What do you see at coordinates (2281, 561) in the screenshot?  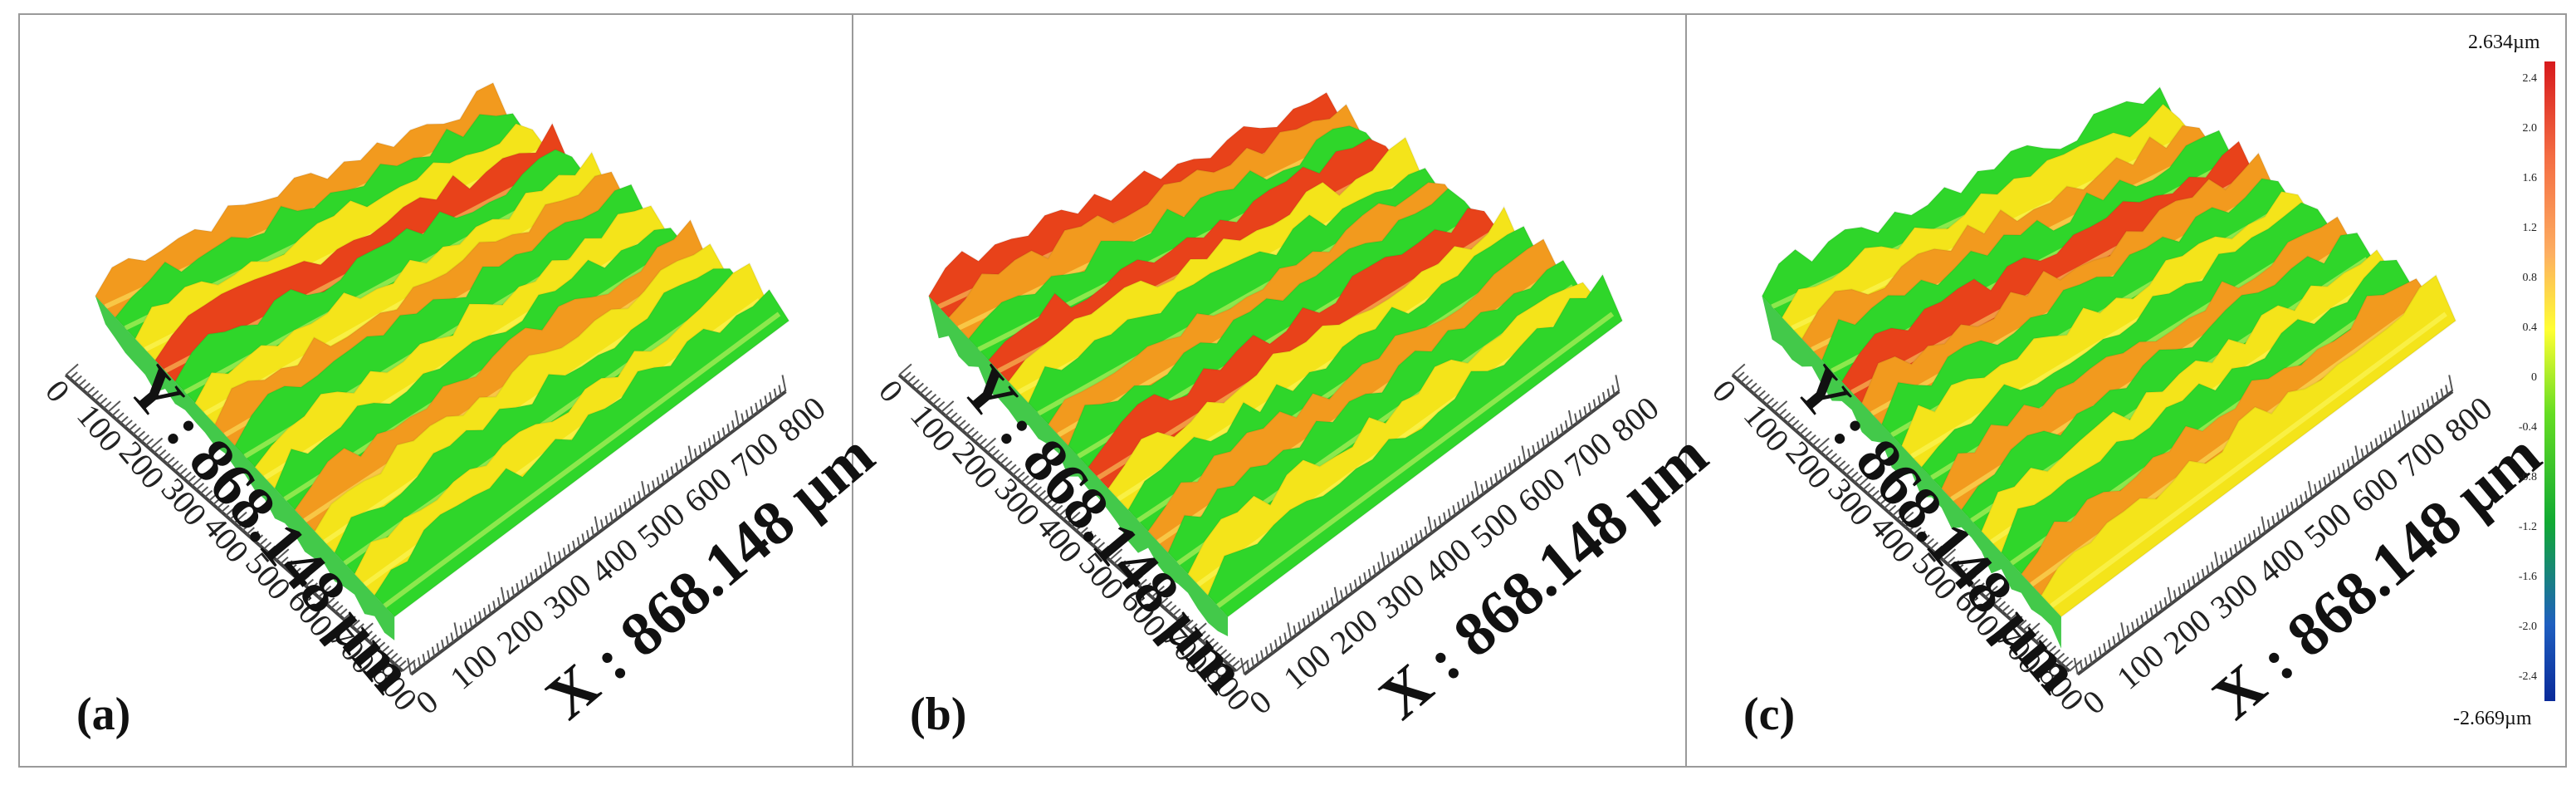 I see `x-tick-label: 400` at bounding box center [2281, 561].